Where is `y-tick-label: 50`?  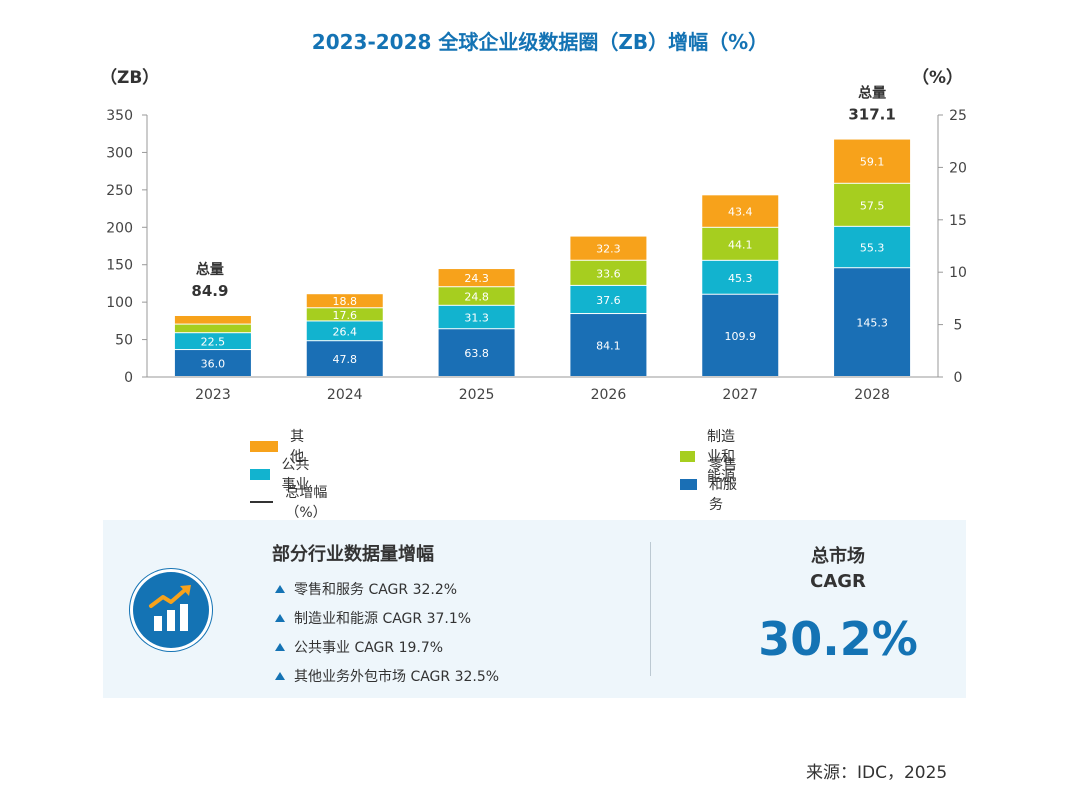
y-tick-label: 50 is located at coordinates (124, 341).